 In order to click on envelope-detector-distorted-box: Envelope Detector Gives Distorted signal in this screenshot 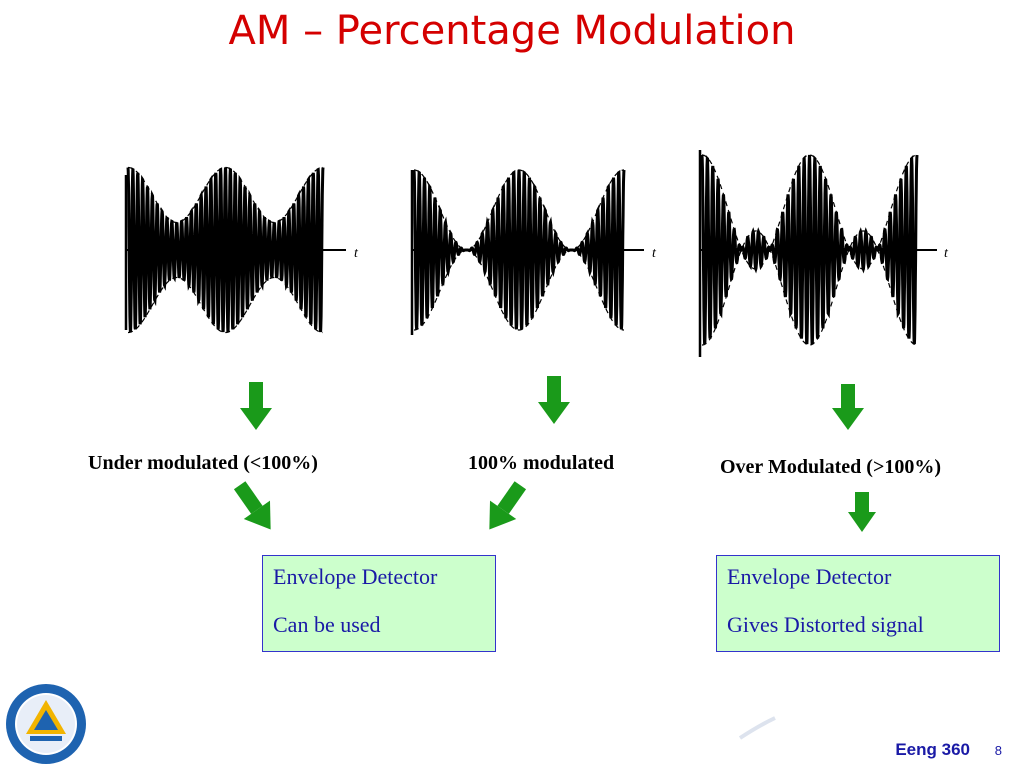, I will do `click(858, 603)`.